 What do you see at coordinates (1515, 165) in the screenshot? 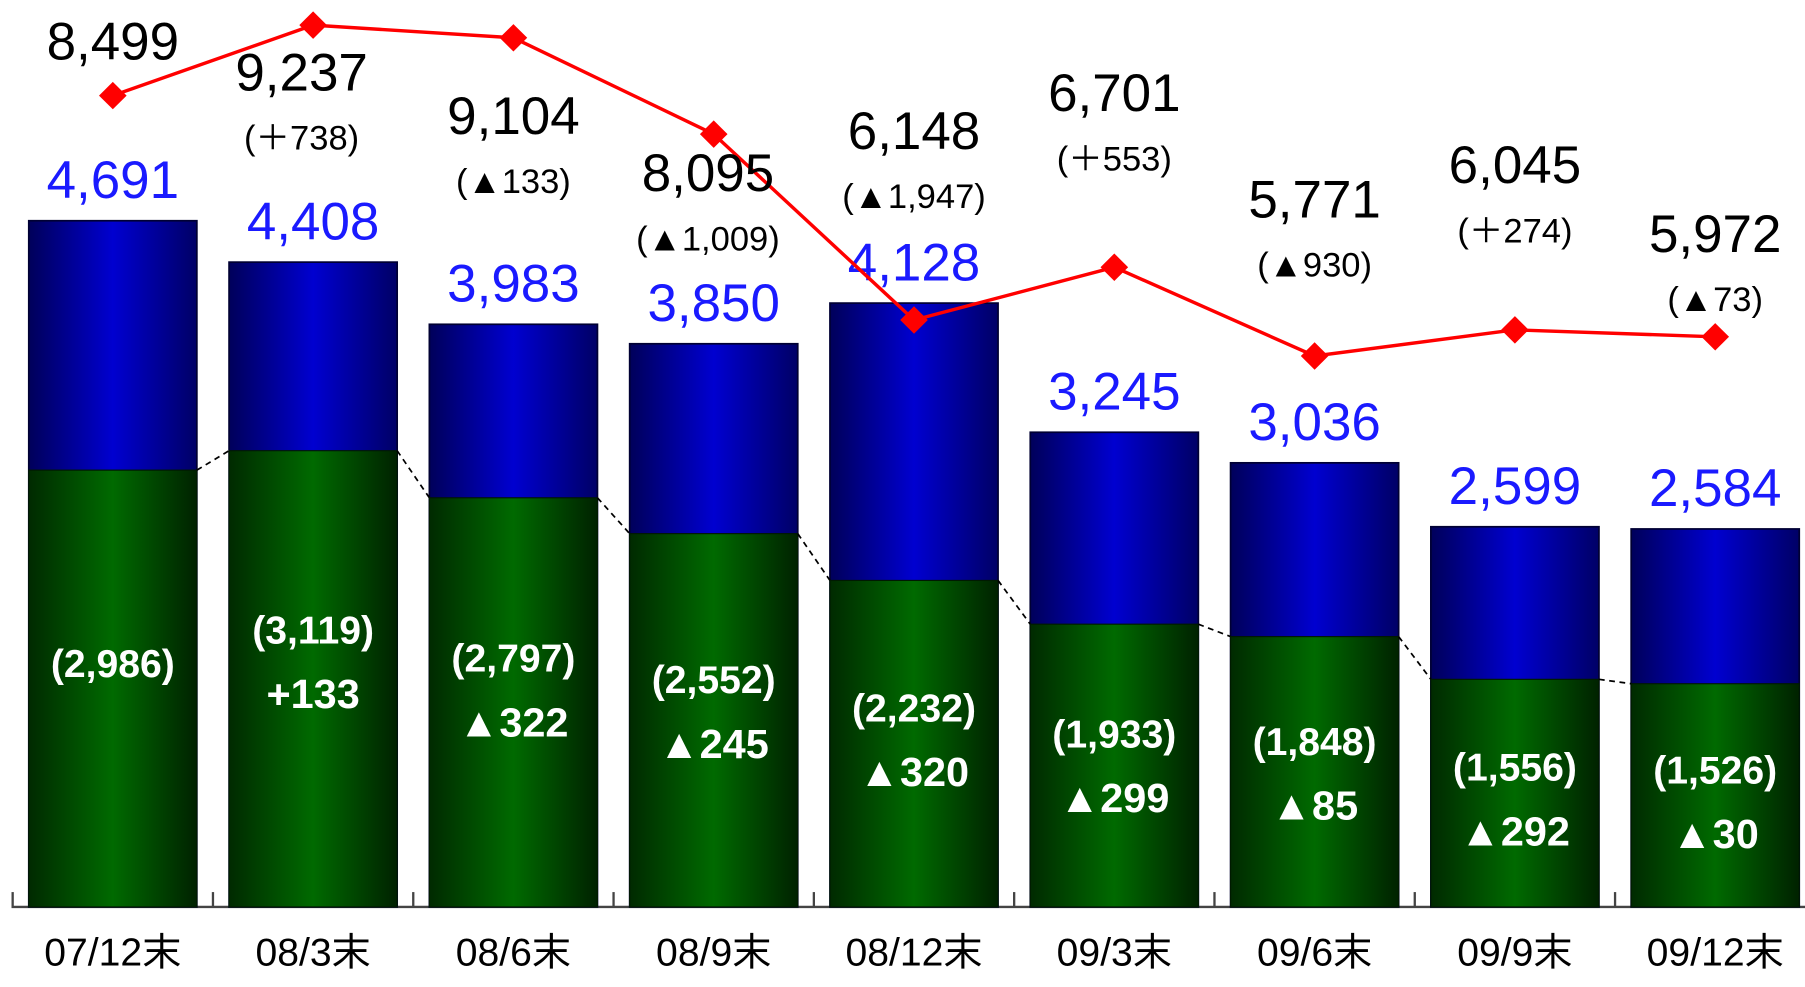
I see `line-value-label: 6,045` at bounding box center [1515, 165].